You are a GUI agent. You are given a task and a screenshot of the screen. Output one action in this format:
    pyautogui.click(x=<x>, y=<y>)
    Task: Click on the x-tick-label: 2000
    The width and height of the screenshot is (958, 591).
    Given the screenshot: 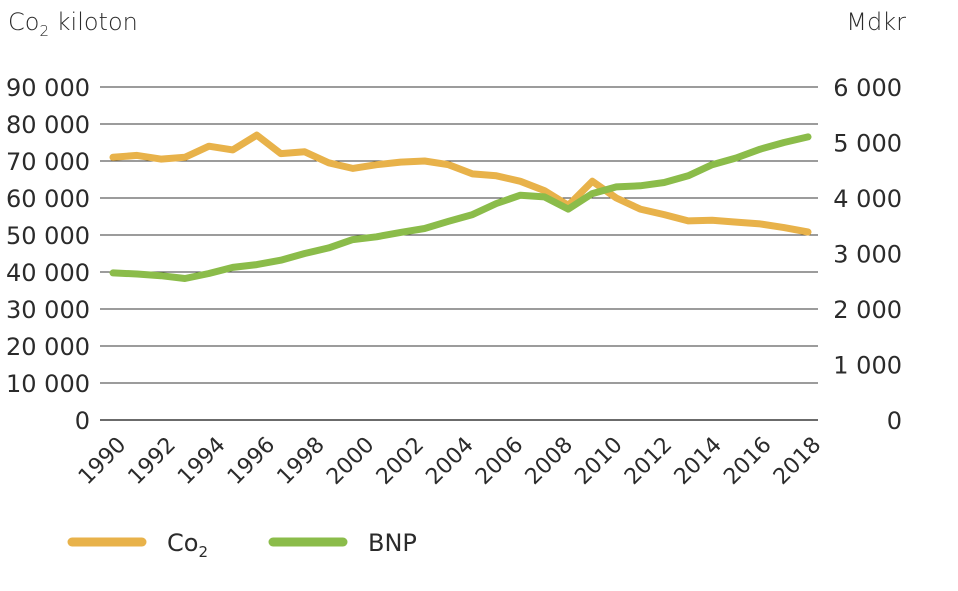 What is the action you would take?
    pyautogui.click(x=350, y=461)
    